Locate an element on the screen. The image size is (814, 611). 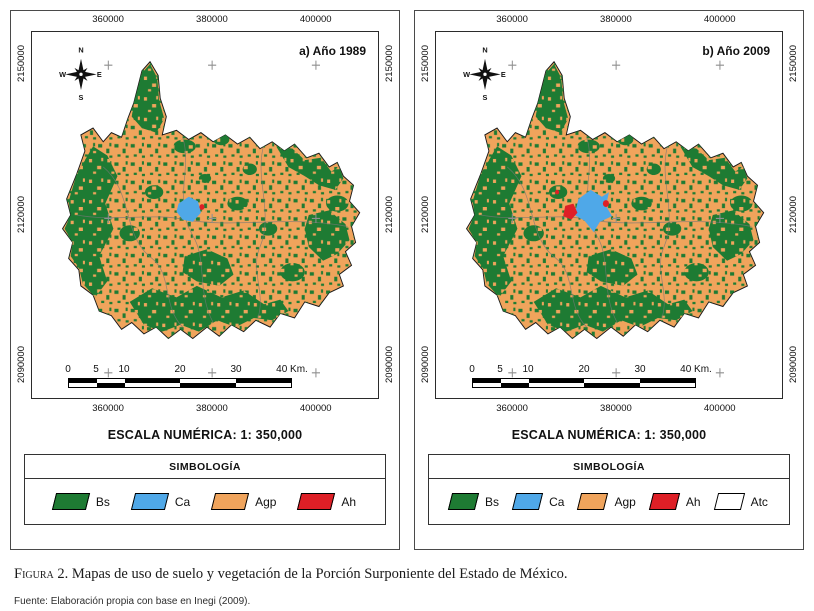
legend-item-bs: Bs is located at coordinates (80, 501).